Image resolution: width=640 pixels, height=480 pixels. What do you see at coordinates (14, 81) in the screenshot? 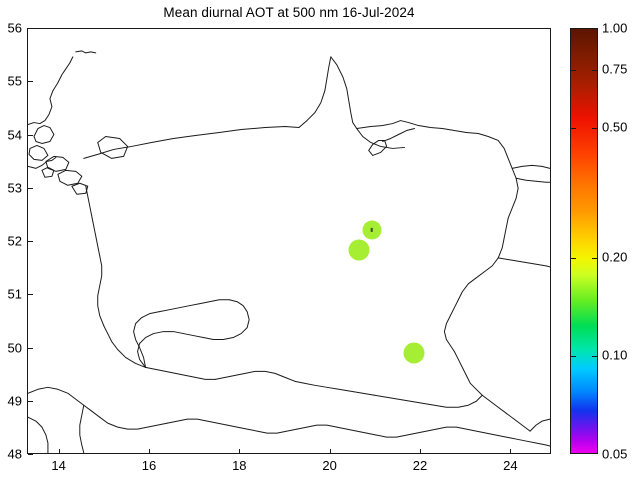
I see `y-tick-label: 55` at bounding box center [14, 81].